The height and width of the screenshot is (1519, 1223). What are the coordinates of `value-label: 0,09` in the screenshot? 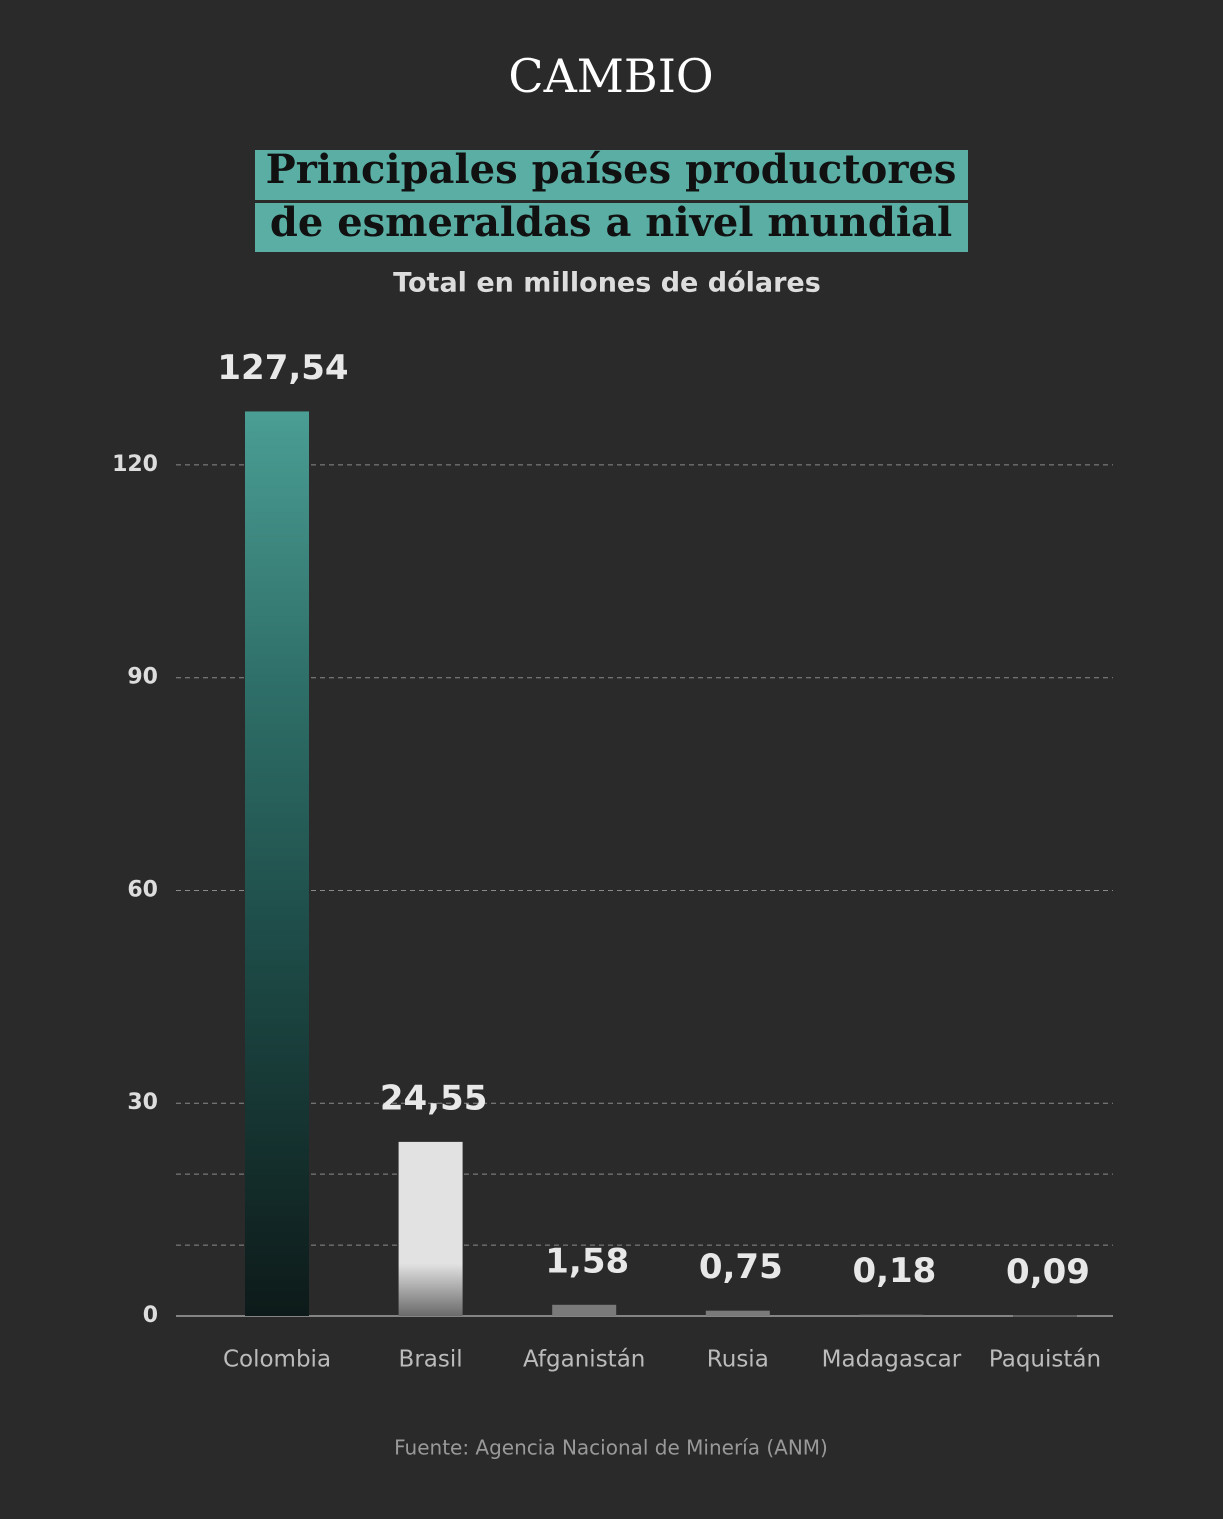 It's located at (1048, 1272).